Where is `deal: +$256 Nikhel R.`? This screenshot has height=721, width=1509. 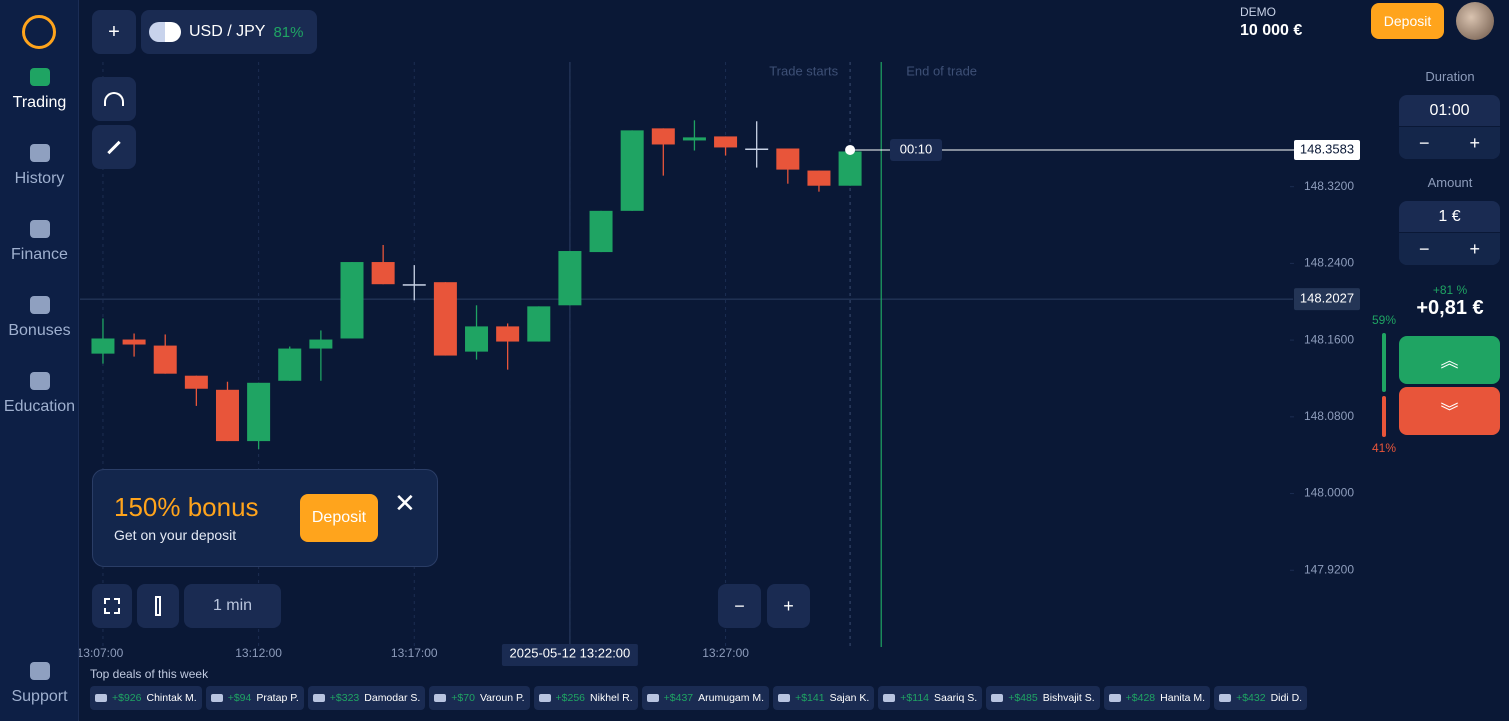 deal: +$256 Nikhel R. is located at coordinates (585, 698).